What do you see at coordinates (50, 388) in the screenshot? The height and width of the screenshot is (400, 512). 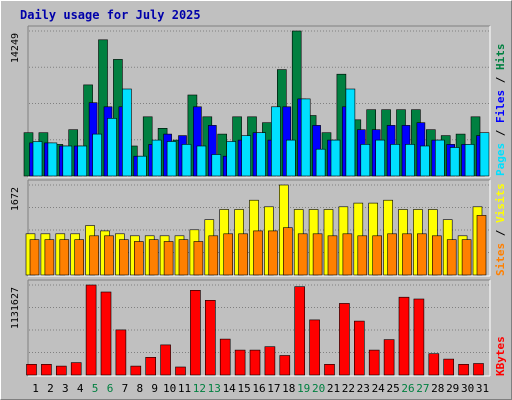 I see `day-label-2: 2` at bounding box center [50, 388].